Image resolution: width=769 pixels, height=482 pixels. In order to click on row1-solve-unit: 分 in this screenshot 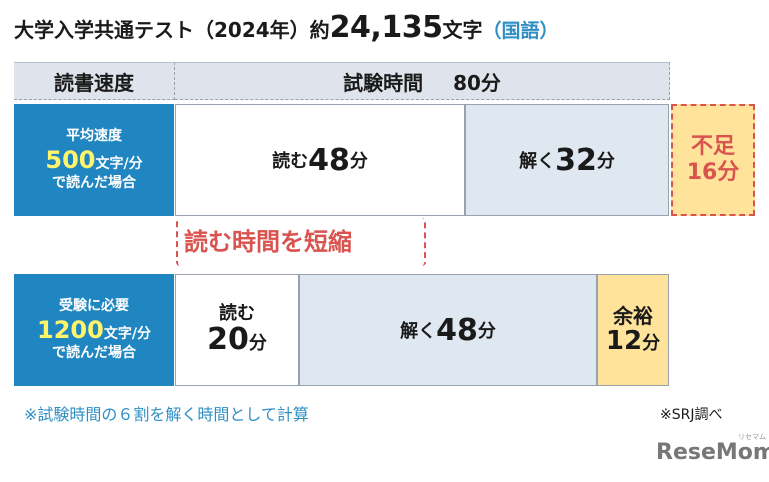, I will do `click(605, 161)`.